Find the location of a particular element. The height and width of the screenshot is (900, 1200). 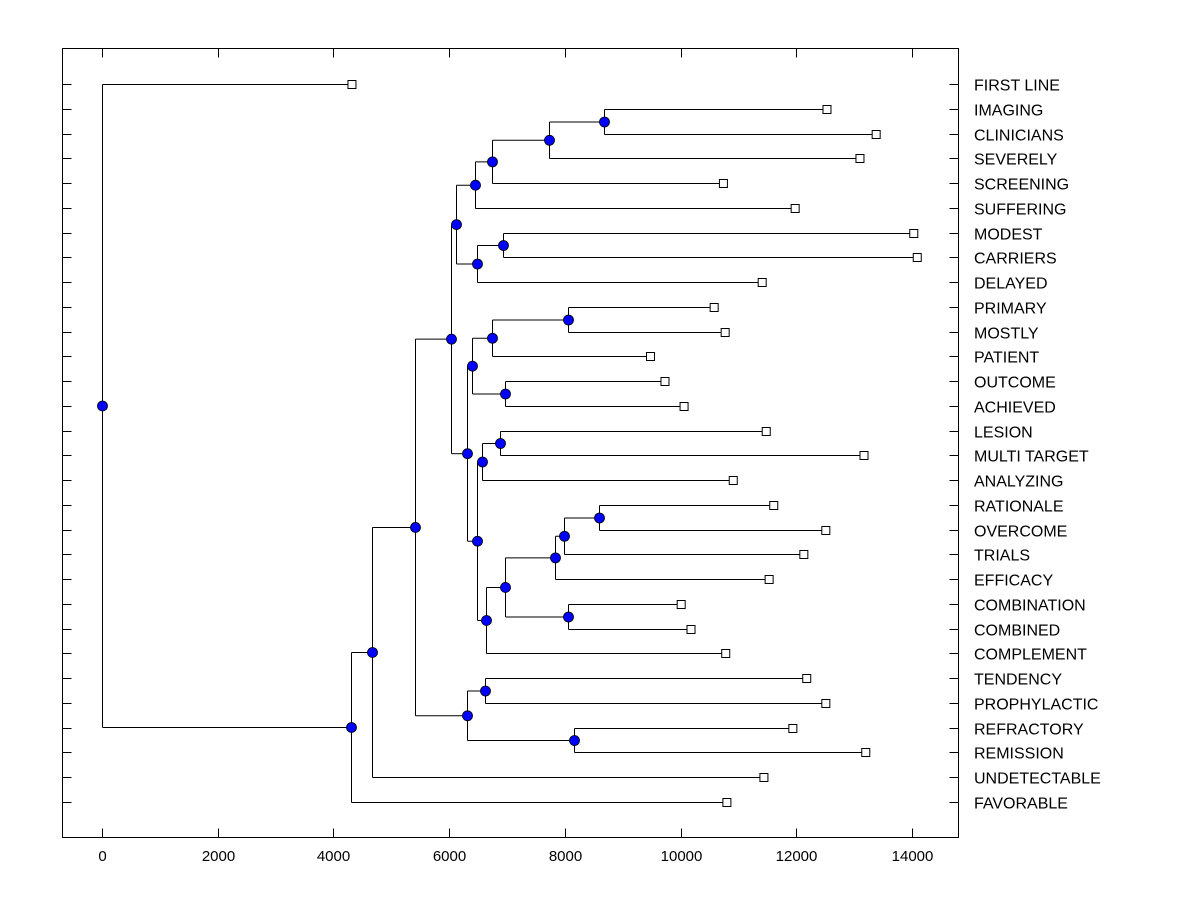

leaf-label: SCREENING is located at coordinates (1021, 185).